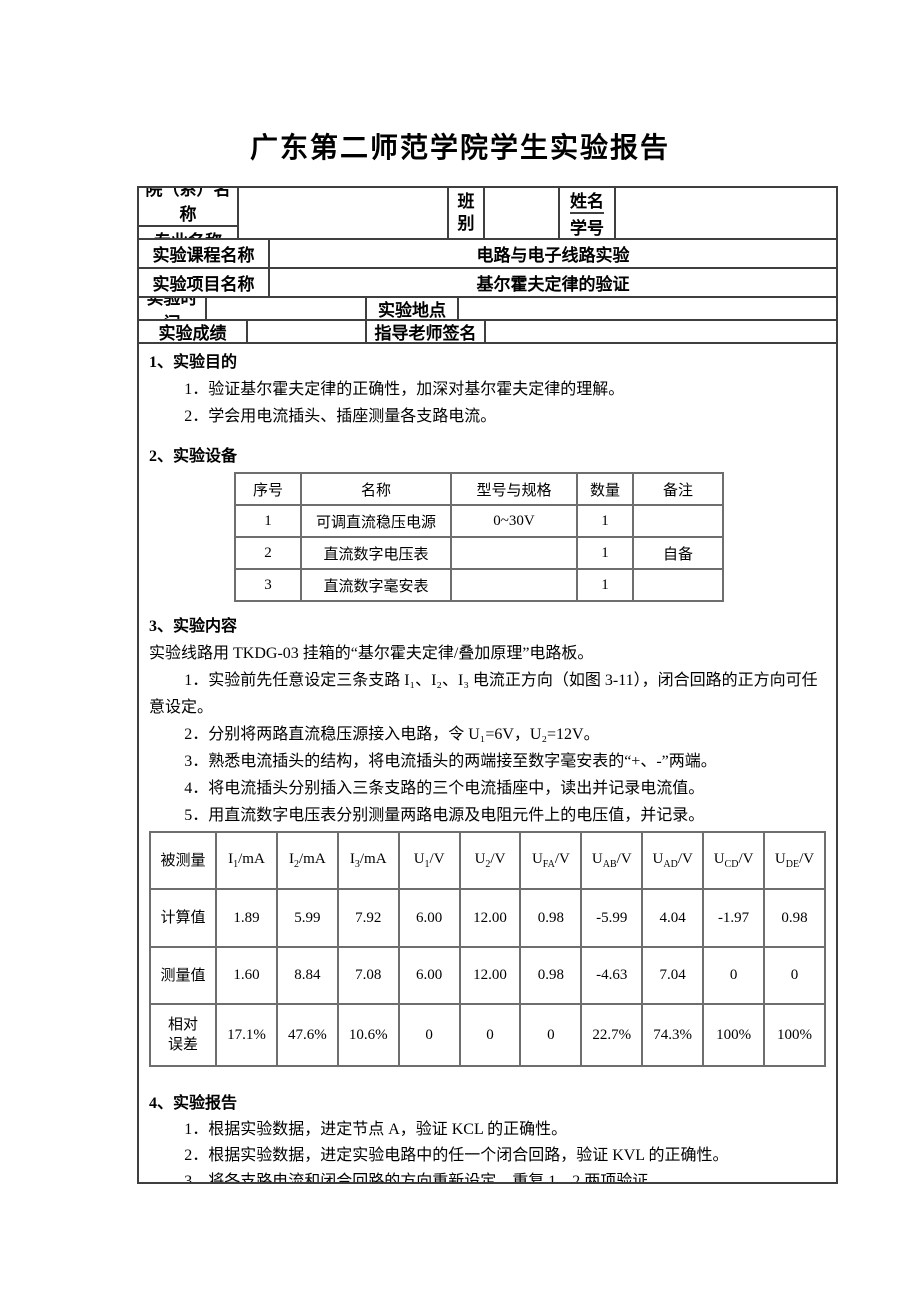 The image size is (920, 1302). I want to click on content-step: 5．用直流数字电压表分别测量两路电源及电阻元件上的电压值，并记录。, so click(444, 815).